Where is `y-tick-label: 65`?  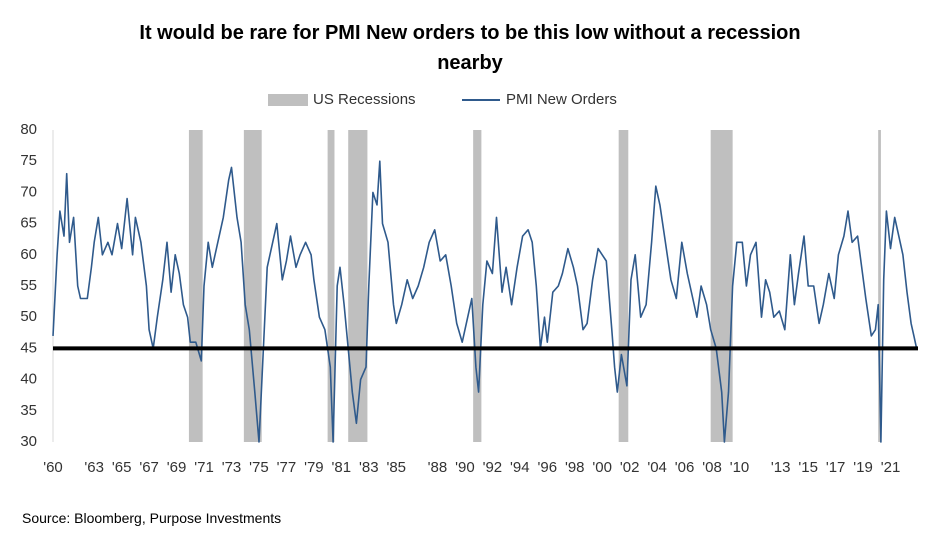
y-tick-label: 65 is located at coordinates (28, 223).